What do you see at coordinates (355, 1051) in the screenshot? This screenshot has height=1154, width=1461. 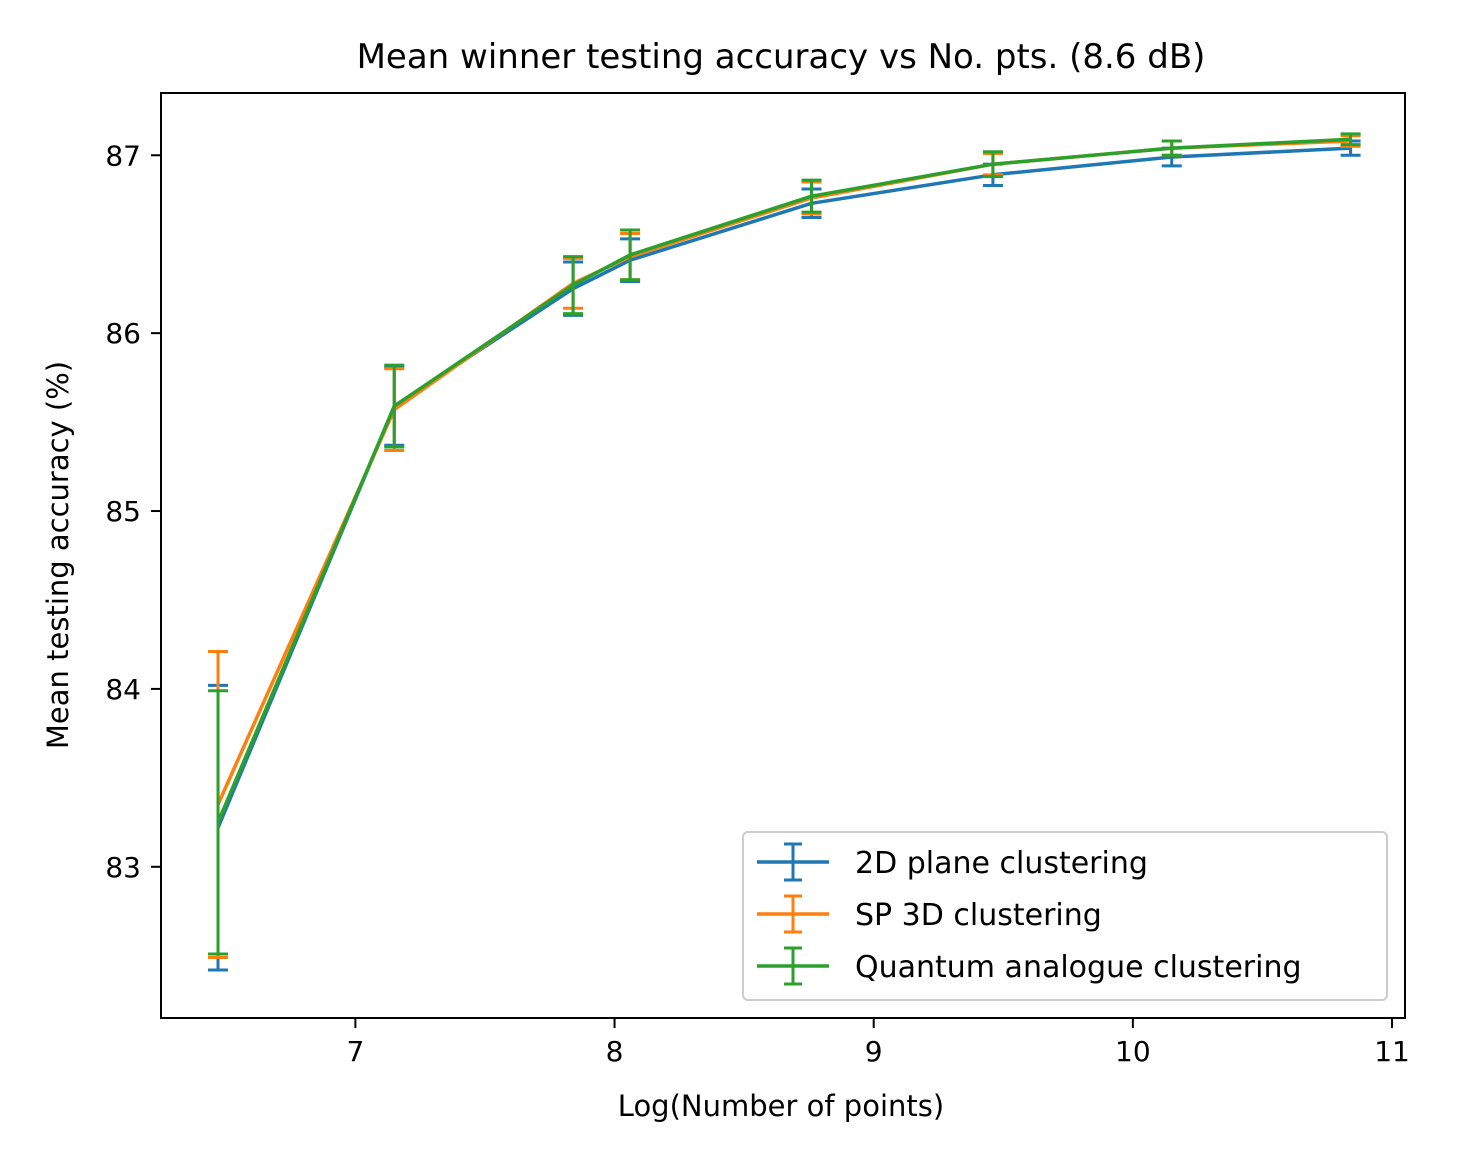 I see `x-tick-label: 7` at bounding box center [355, 1051].